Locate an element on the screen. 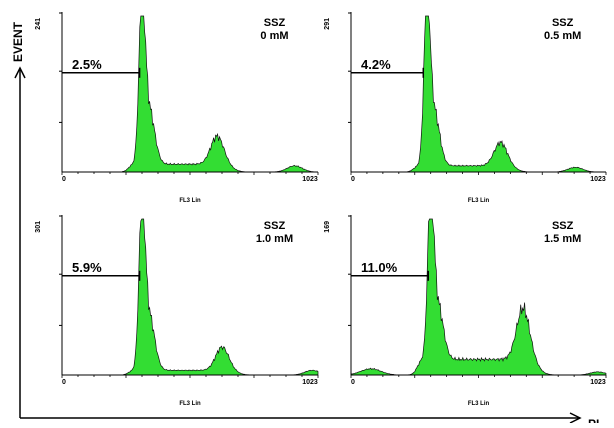  y-max-label: 301 is located at coordinates (38, 227).